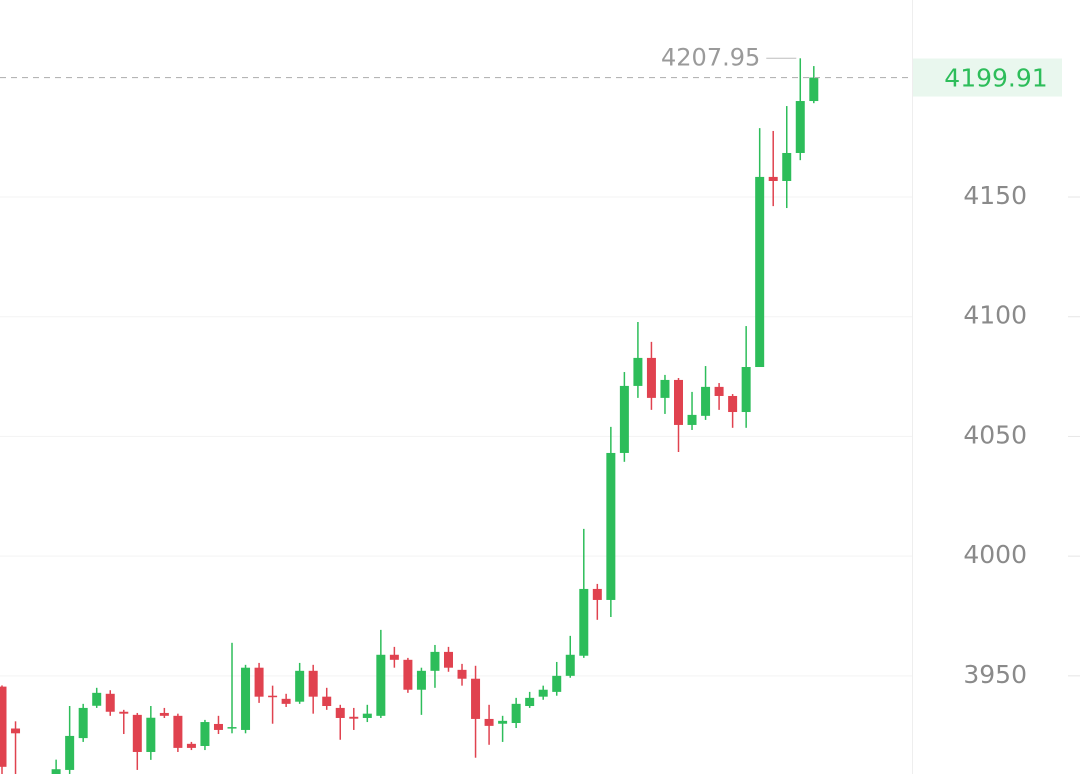 The height and width of the screenshot is (774, 1080). I want to click on overlay: 4207.95 4199.91, so click(531, 70).